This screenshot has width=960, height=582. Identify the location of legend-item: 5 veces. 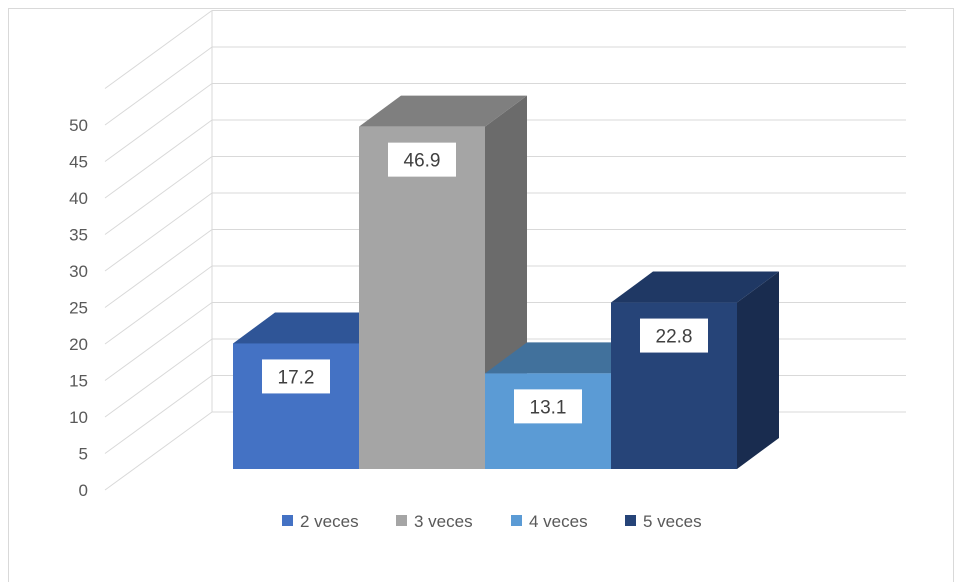
(663, 521).